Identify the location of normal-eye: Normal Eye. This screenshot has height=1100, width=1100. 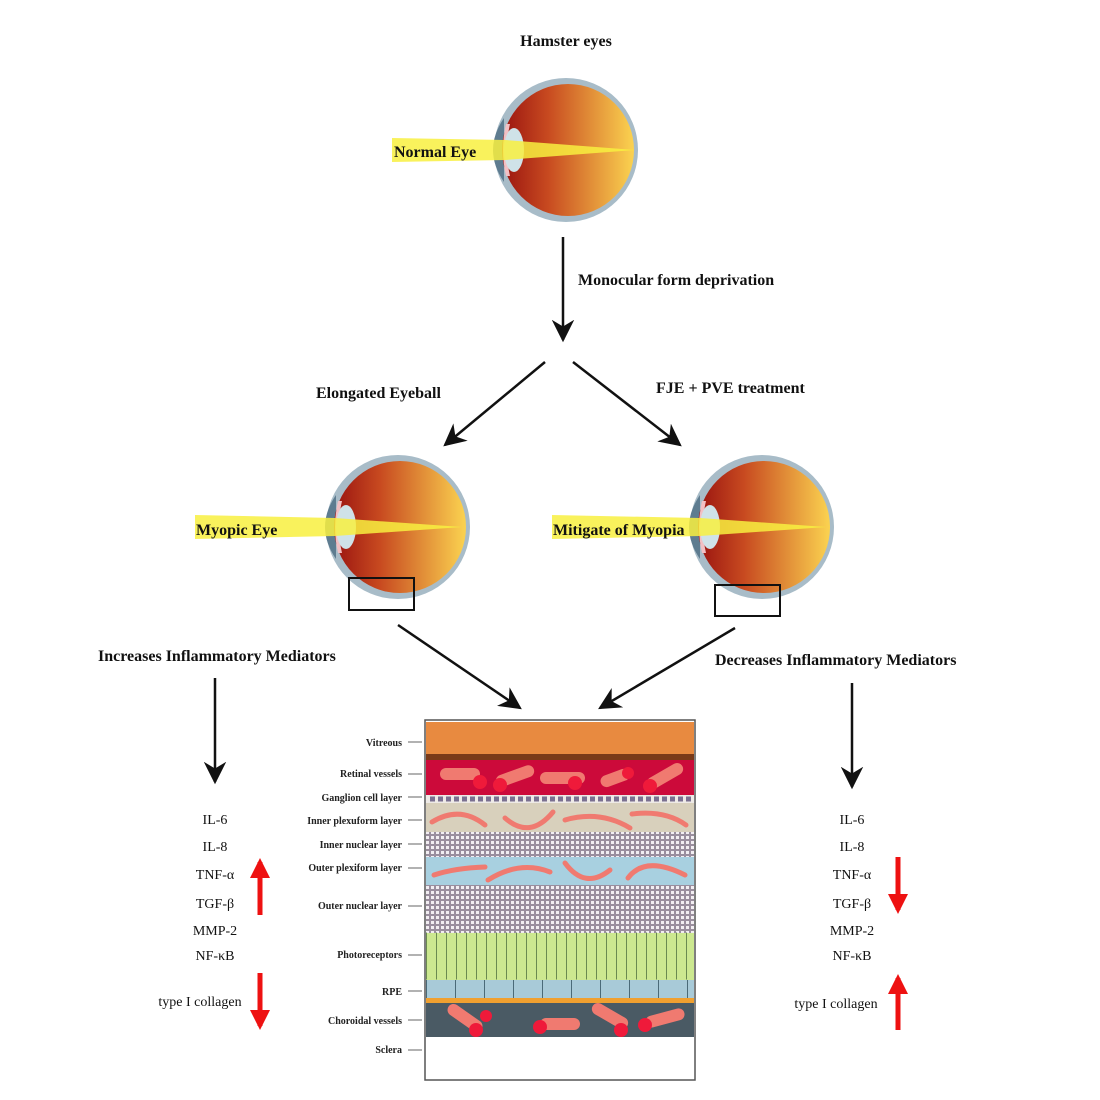
(515, 150).